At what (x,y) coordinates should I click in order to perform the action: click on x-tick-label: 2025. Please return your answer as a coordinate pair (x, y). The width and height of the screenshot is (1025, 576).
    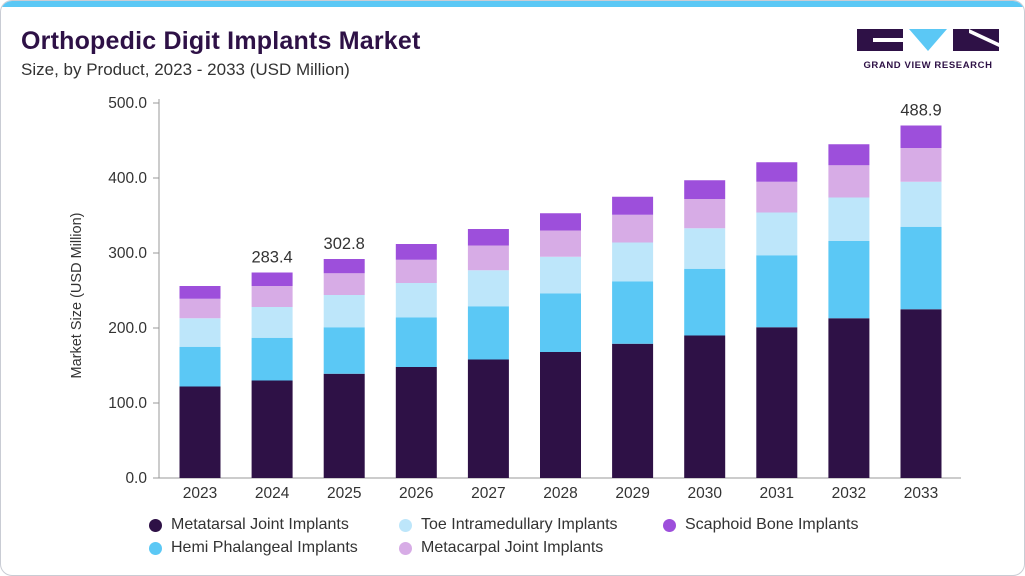
    Looking at the image, I should click on (344, 493).